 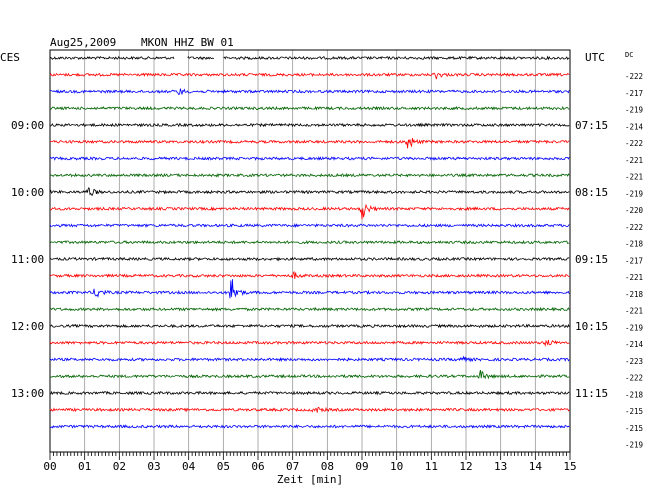 What do you see at coordinates (189, 466) in the screenshot?
I see `x-tick-label: 04` at bounding box center [189, 466].